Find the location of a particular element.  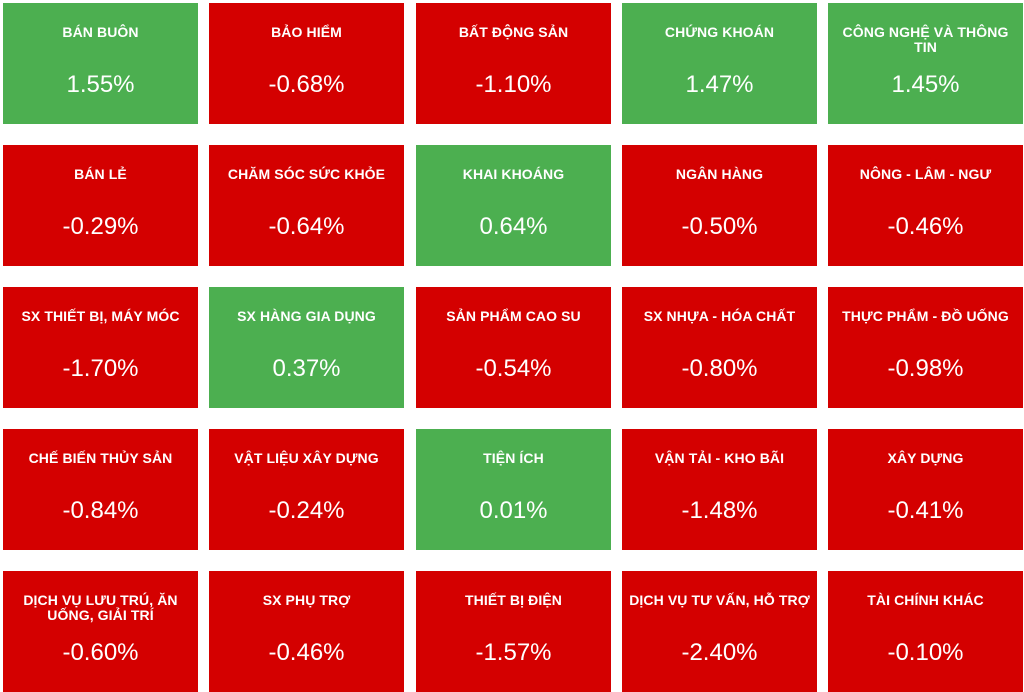

sector-name: BẤT ĐỘNG SẢN is located at coordinates (513, 32).